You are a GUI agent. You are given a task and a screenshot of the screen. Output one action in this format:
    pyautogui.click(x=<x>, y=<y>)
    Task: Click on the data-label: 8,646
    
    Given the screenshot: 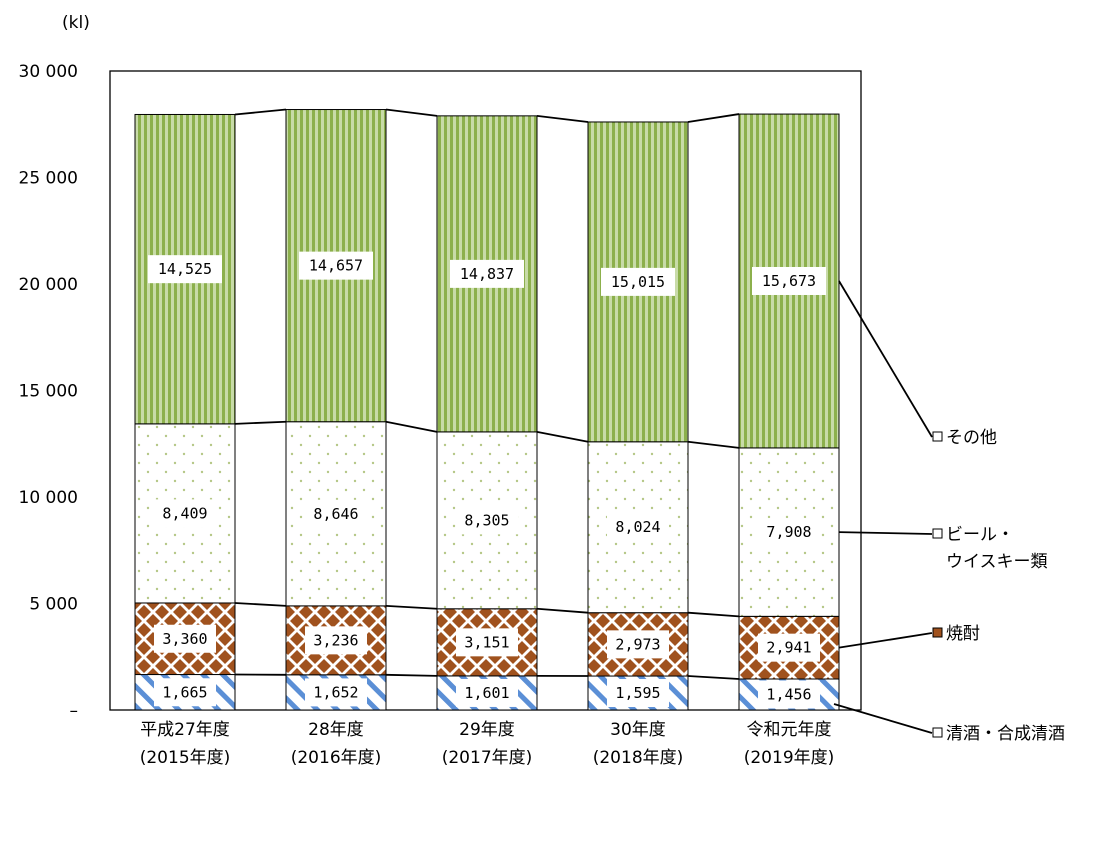 What is the action you would take?
    pyautogui.click(x=335, y=514)
    